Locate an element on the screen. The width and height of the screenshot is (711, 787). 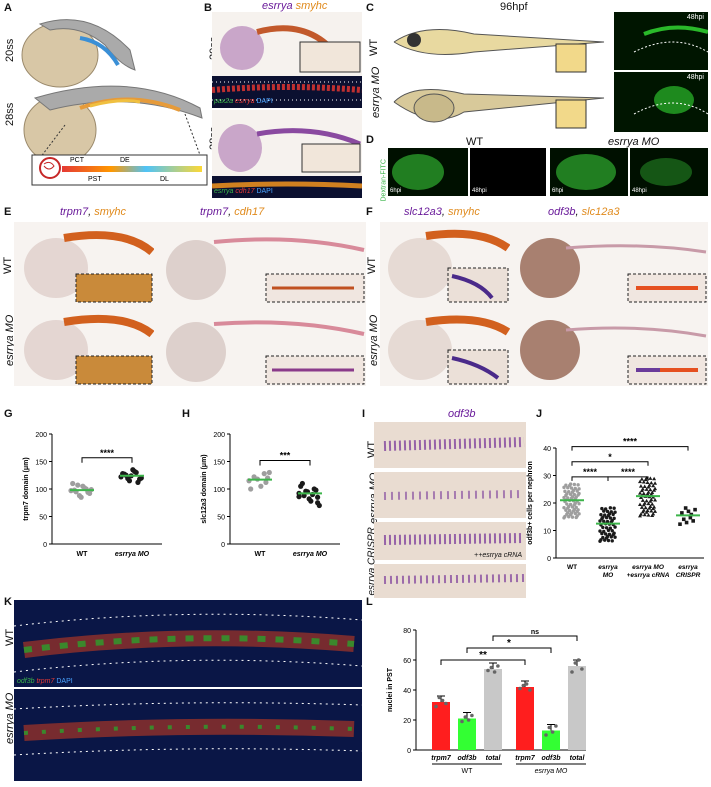
c-mo-fluor-image: 48hpi is located at coordinates (661, 102).